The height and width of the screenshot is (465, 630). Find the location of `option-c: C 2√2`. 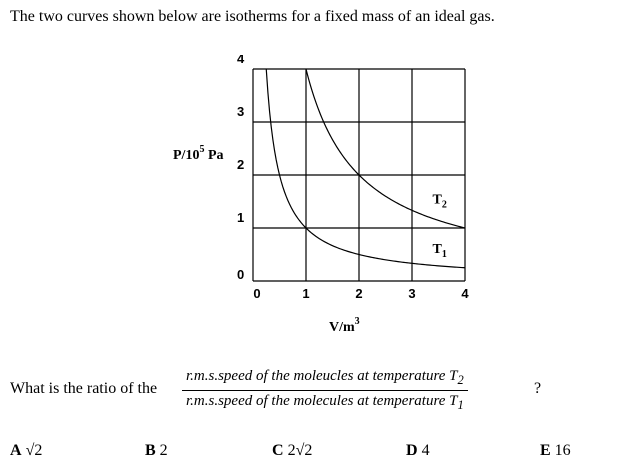

option-c: C 2√2 is located at coordinates (292, 450).